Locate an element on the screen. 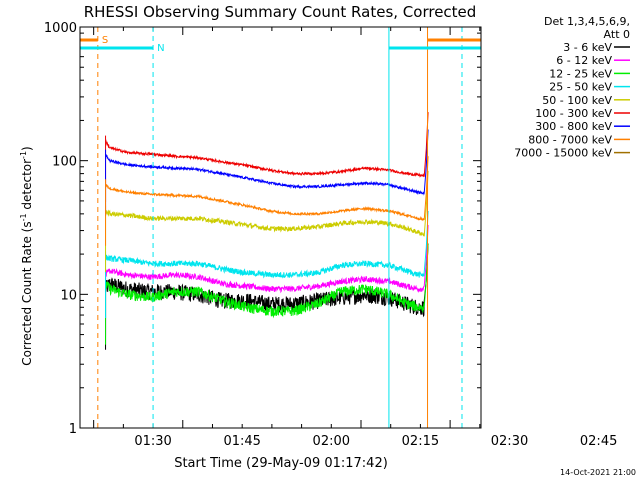 The height and width of the screenshot is (485, 640). y-tick-label: 100 is located at coordinates (64, 162).